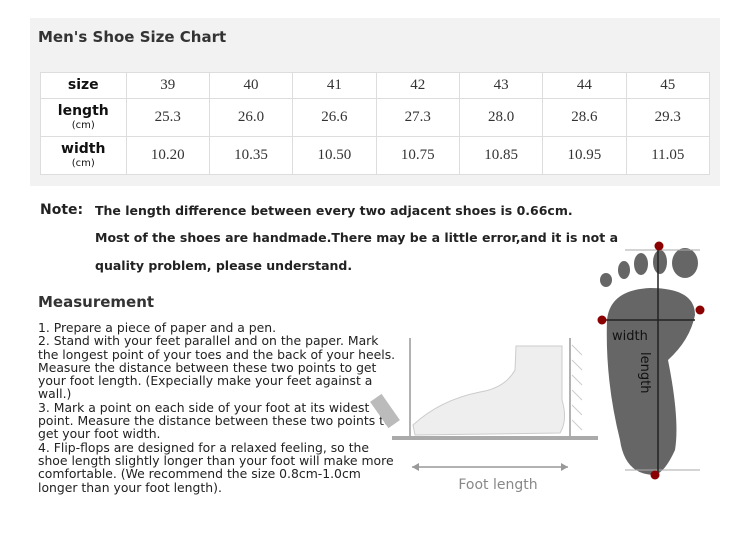 This screenshot has width=750, height=535. What do you see at coordinates (251, 117) in the screenshot?
I see `table-cell: 26.0` at bounding box center [251, 117].